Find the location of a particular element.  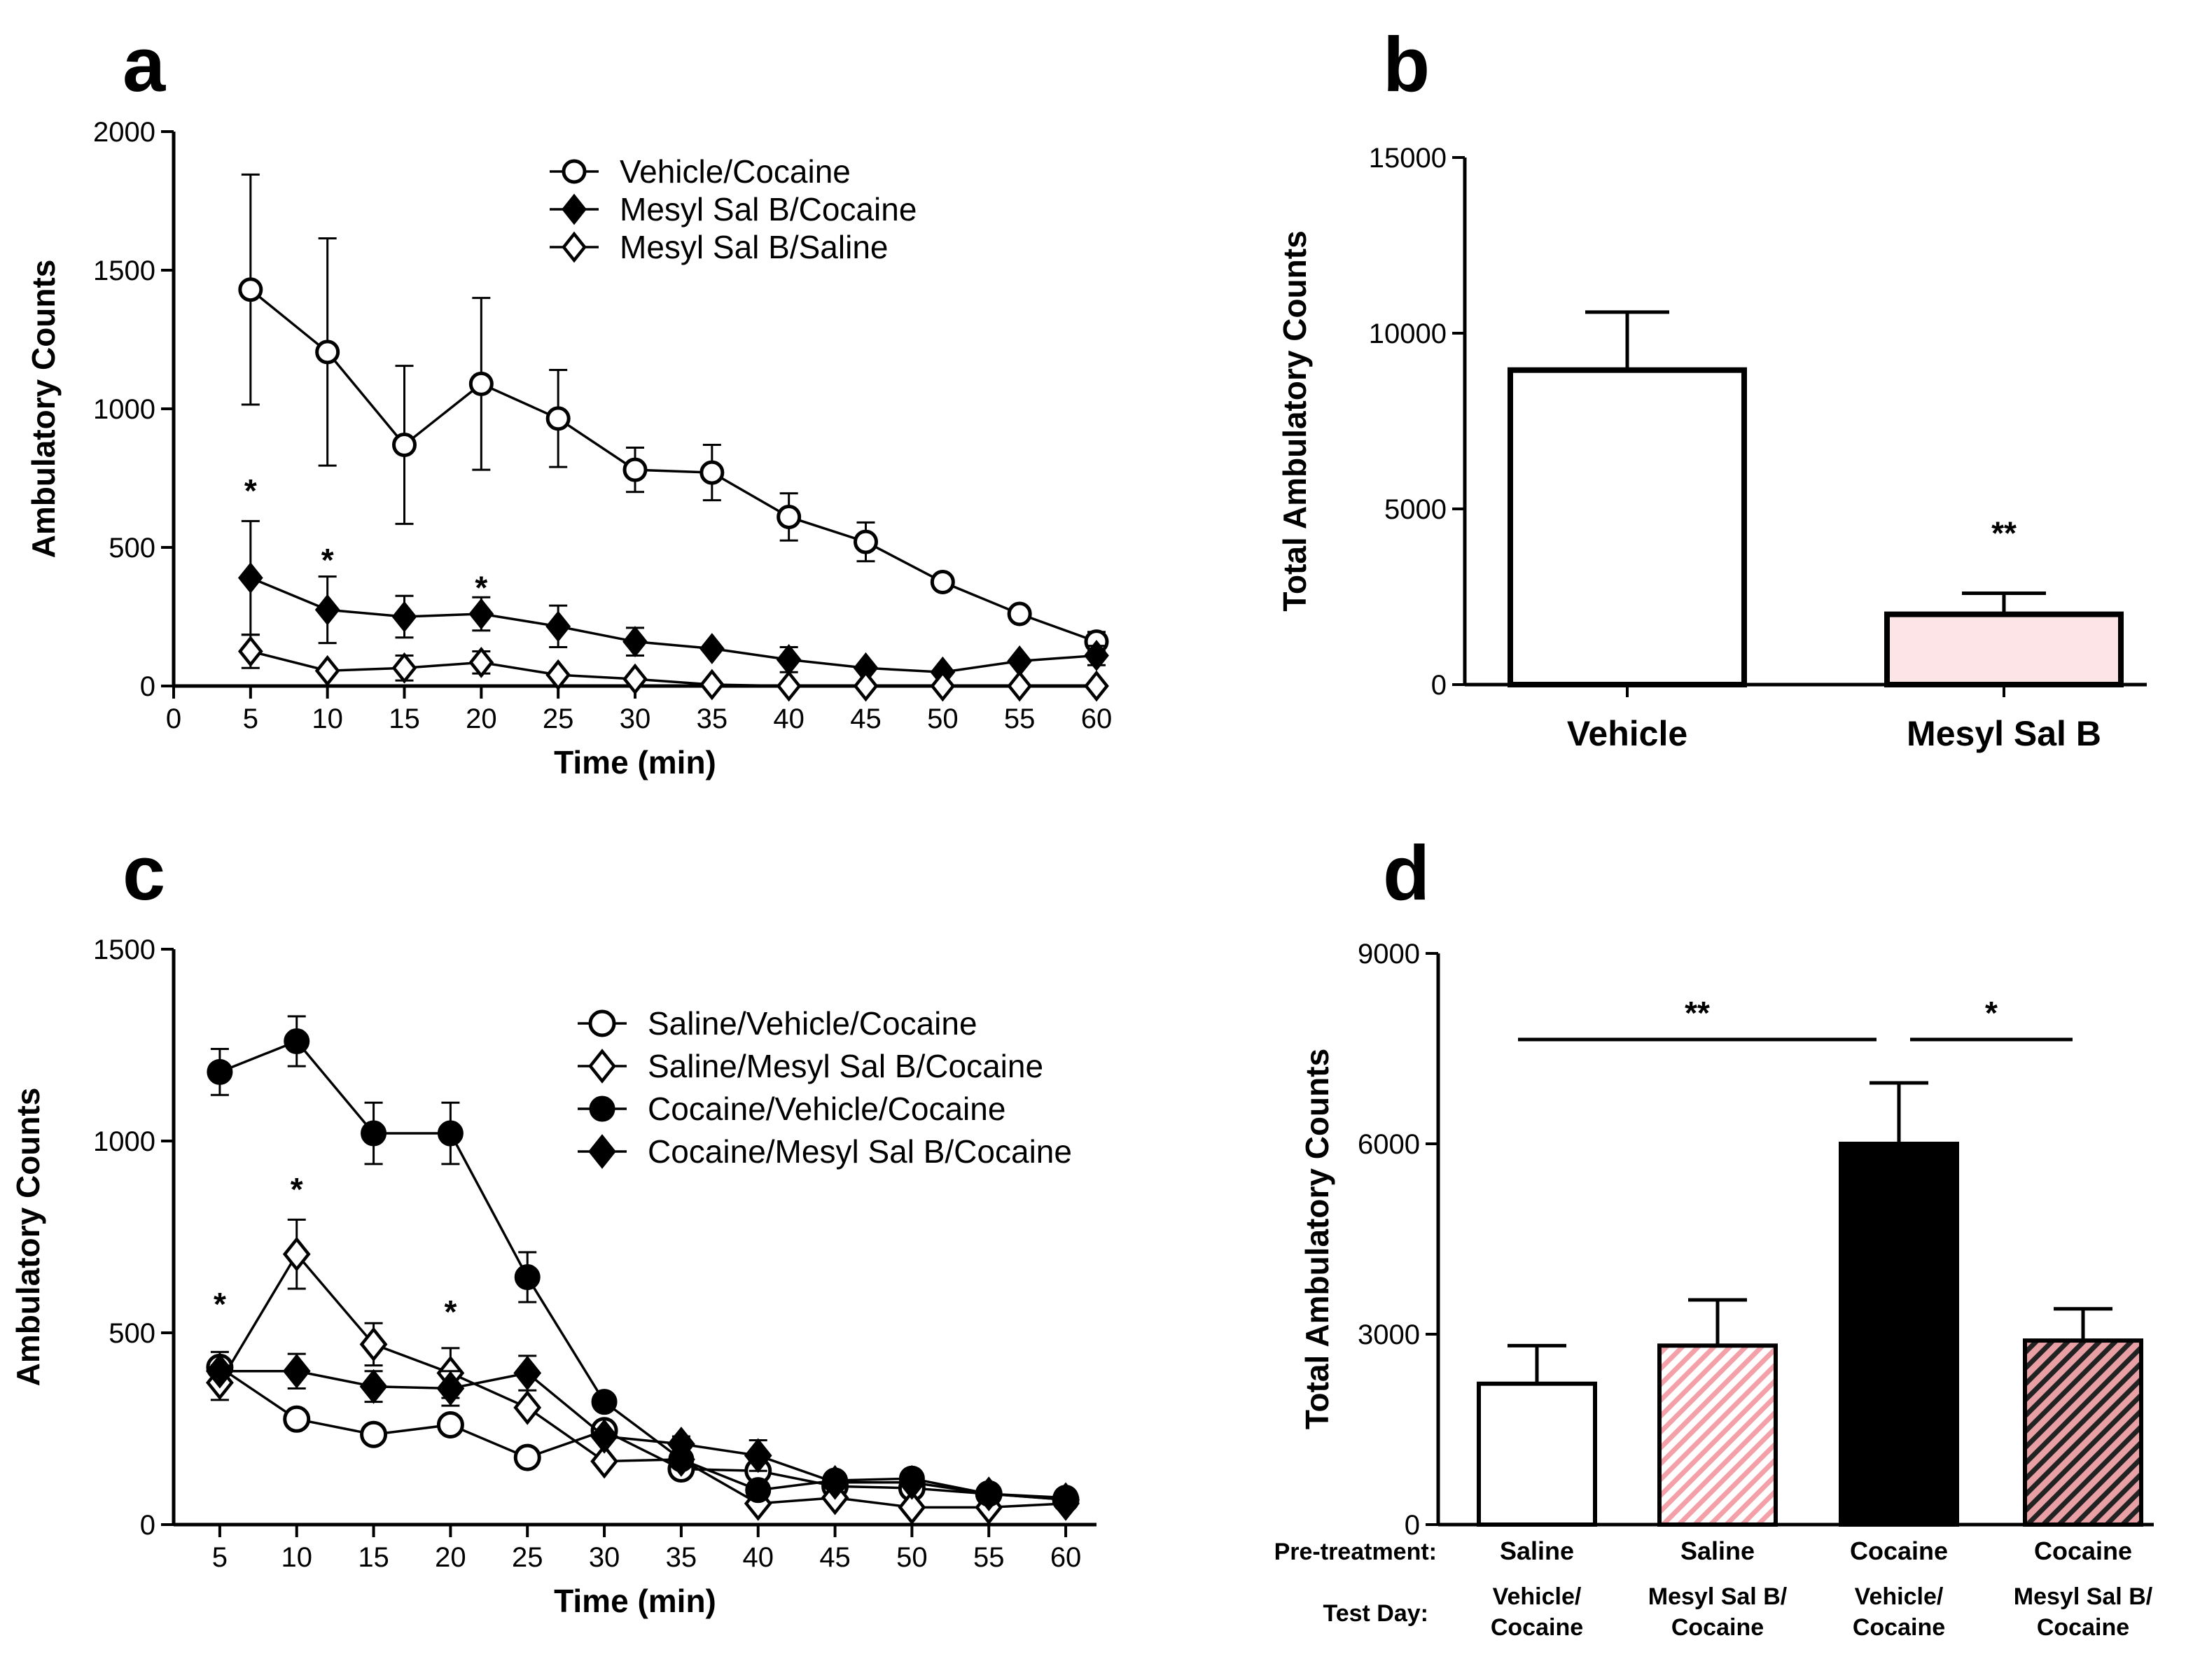

row-label-pretreatment: Pre-treatment: is located at coordinates (1355, 1552).